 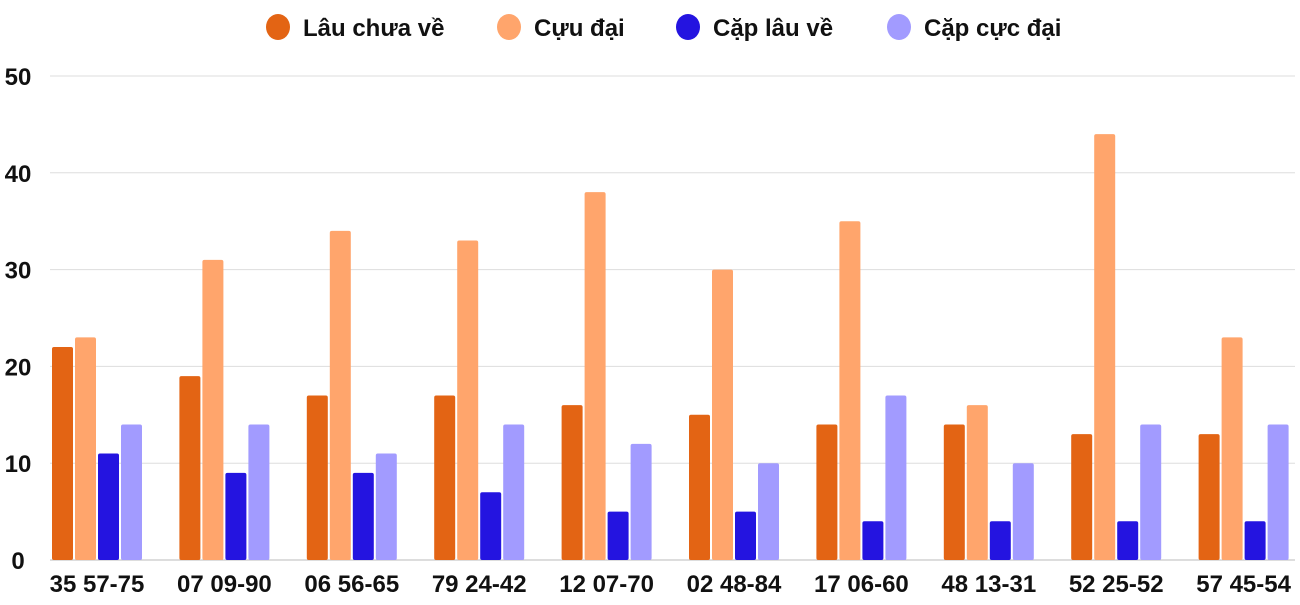 What do you see at coordinates (992, 28) in the screenshot?
I see `legend-label: Cặp cực đại` at bounding box center [992, 28].